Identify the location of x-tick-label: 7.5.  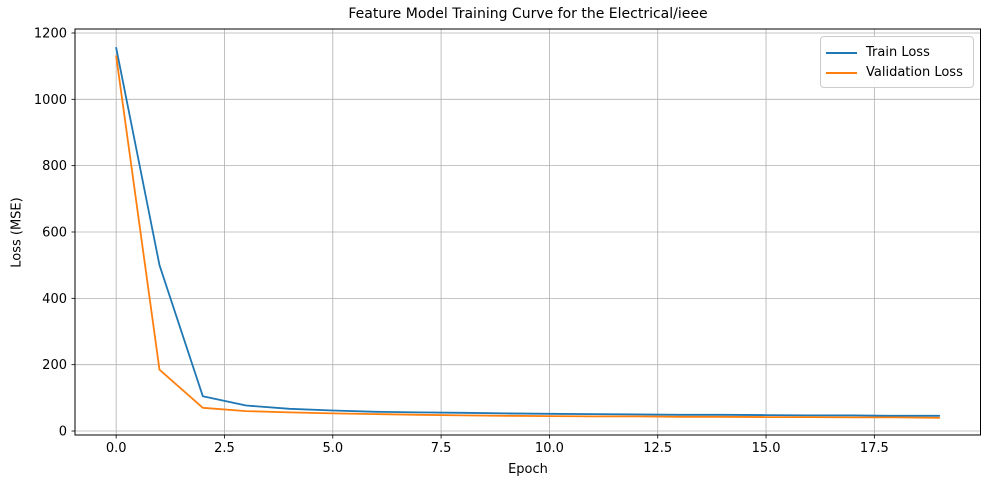
(441, 448).